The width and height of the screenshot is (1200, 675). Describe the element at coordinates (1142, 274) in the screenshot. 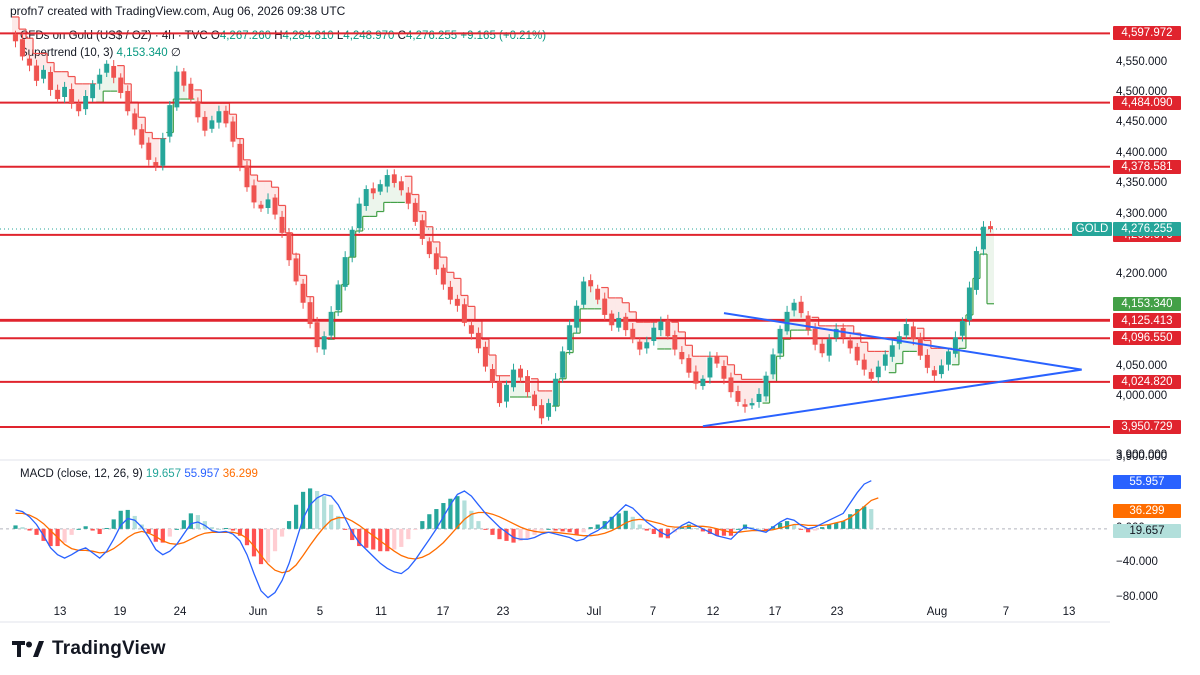

I see `price-tick-label: 4,200.000` at that location.